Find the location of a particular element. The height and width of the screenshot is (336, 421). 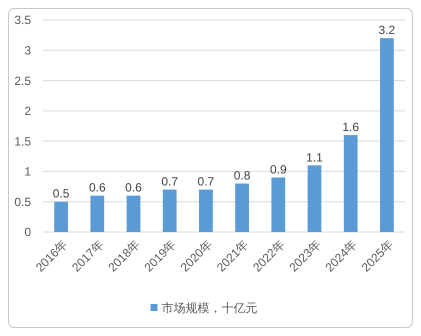

data-label: 0.8 is located at coordinates (242, 175).